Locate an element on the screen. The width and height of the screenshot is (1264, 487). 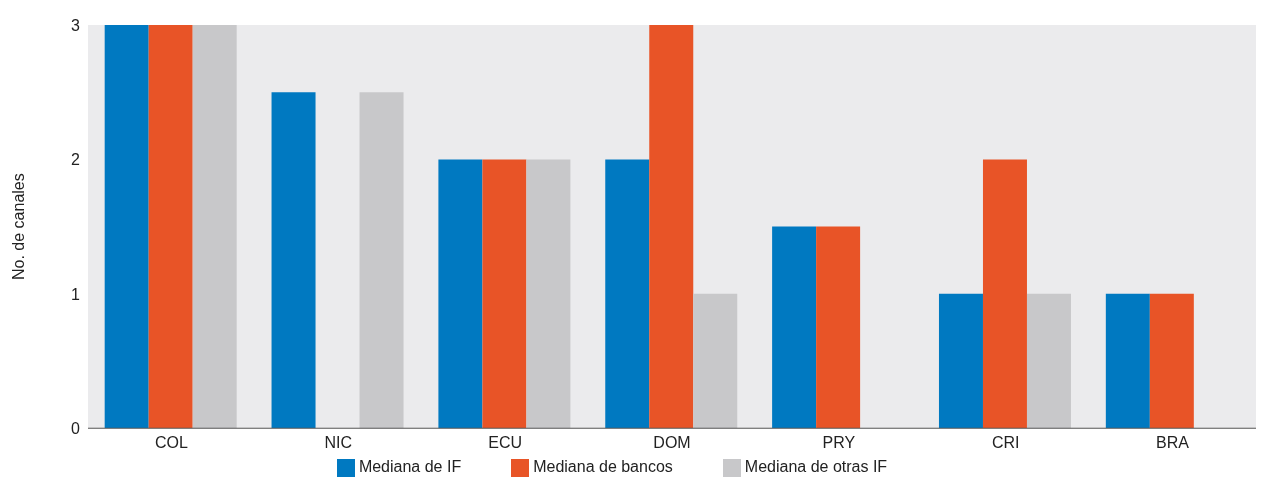
y-tick-label: 3 is located at coordinates (76, 25).